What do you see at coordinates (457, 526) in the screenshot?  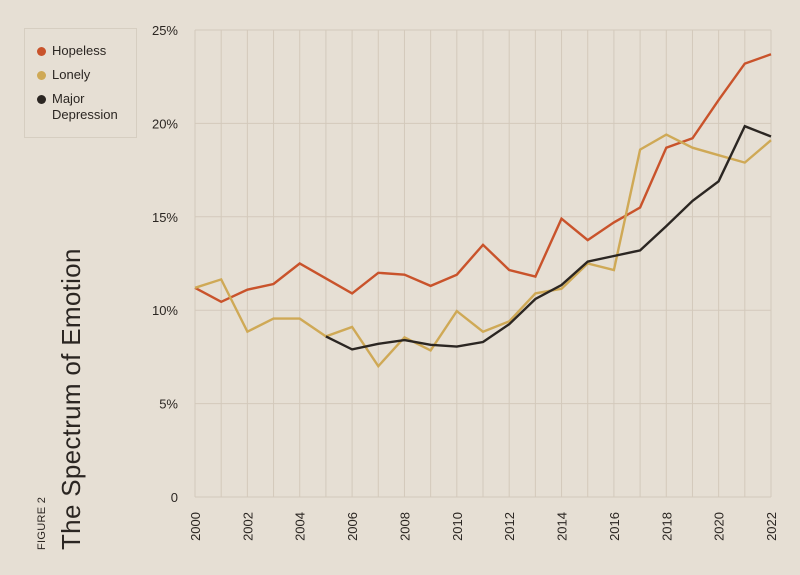 I see `x-tick-label: 2010` at bounding box center [457, 526].